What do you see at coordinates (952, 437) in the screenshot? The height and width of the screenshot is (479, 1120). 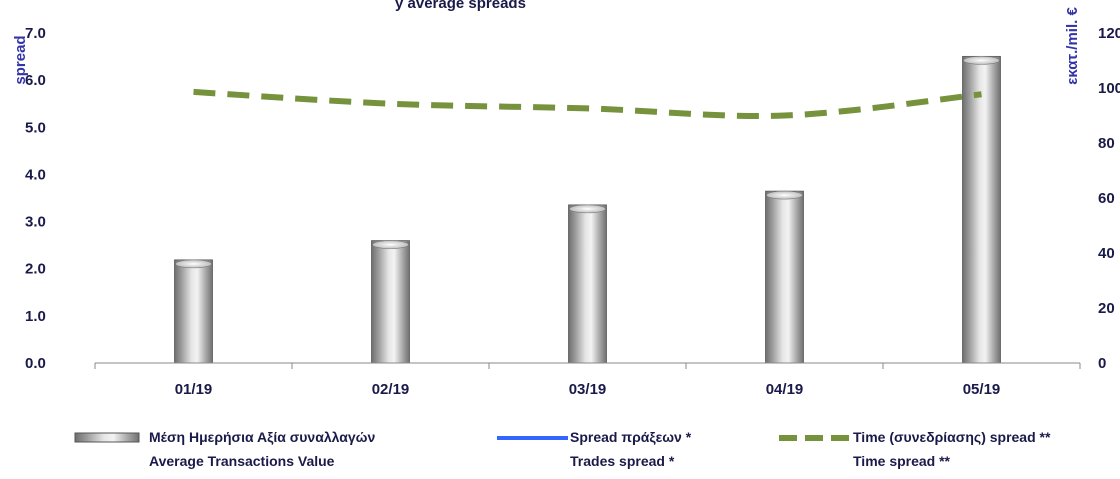 I see `legend-label-3-line1: Time (συνεδρίασης) spread **` at bounding box center [952, 437].